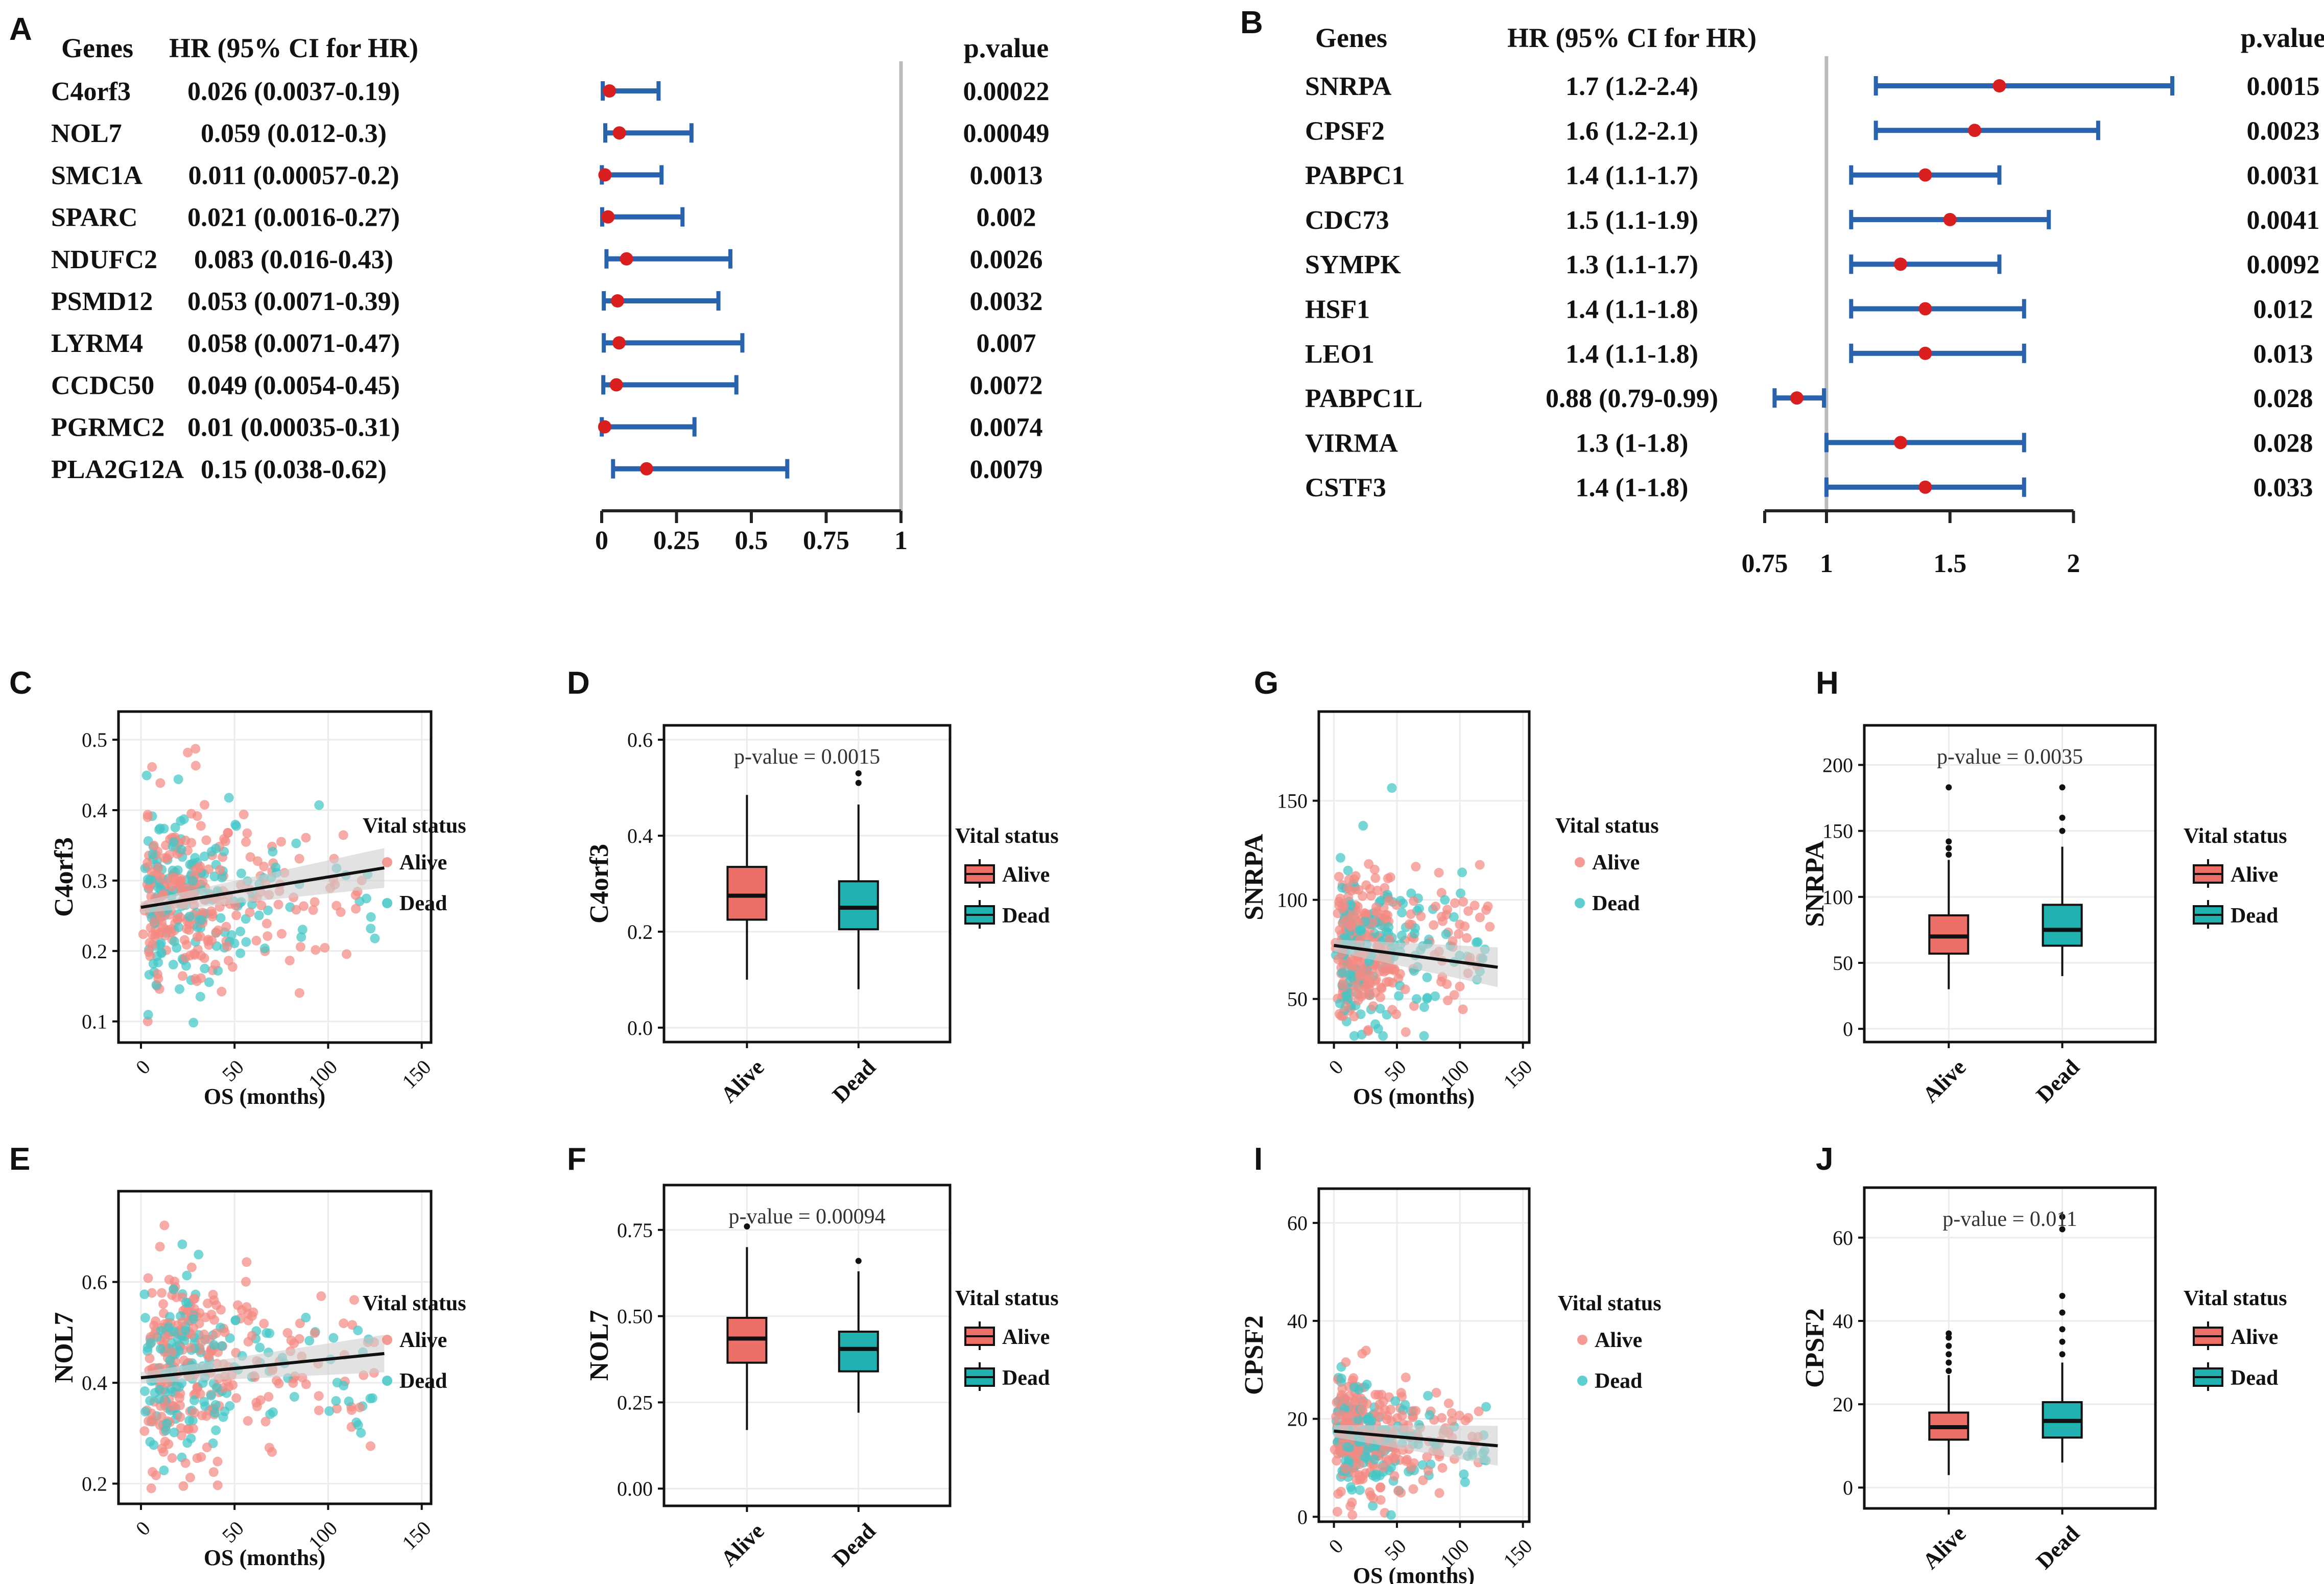 The width and height of the screenshot is (2324, 1584). Describe the element at coordinates (117, 469) in the screenshot. I see `gene-label: PLA2G12A` at that location.